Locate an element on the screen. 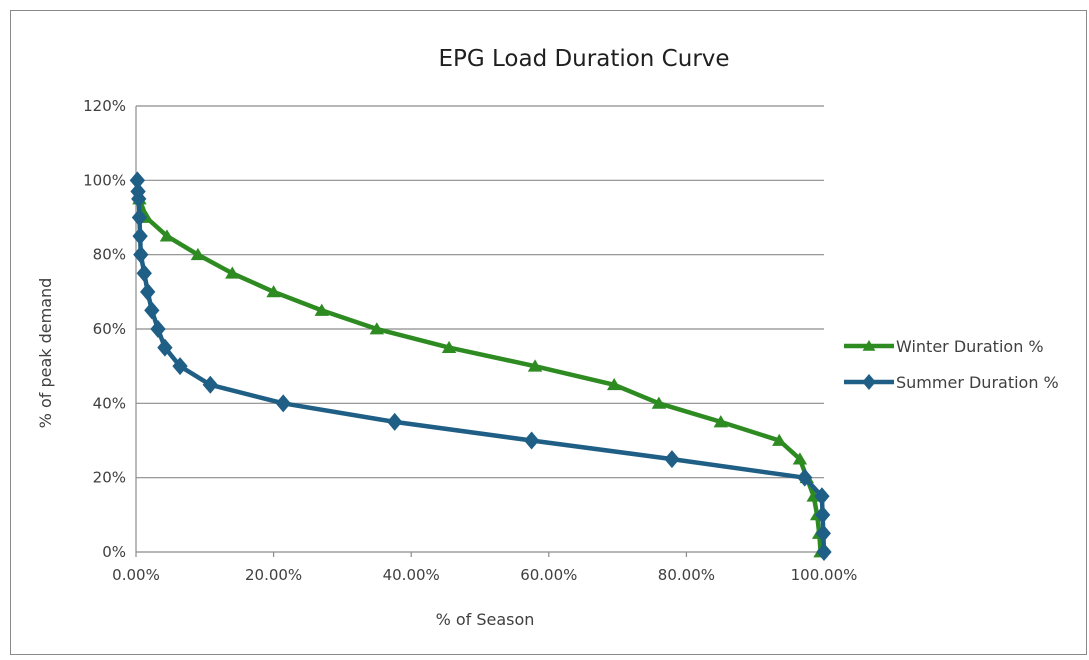 The width and height of the screenshot is (1089, 660). legend-item: Winter Duration % is located at coordinates (944, 346).